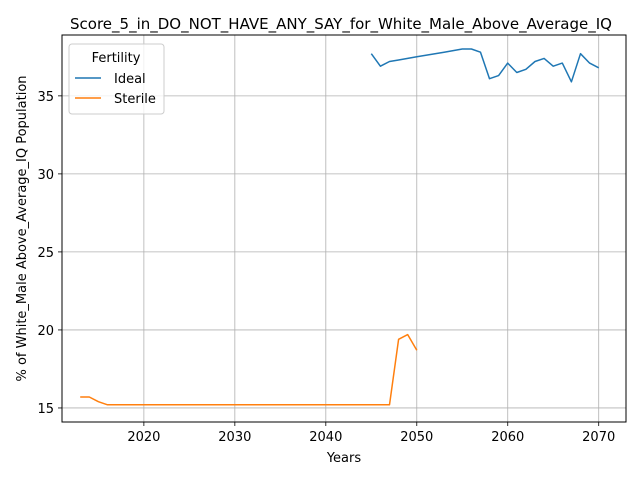 Image resolution: width=640 pixels, height=480 pixels. Describe the element at coordinates (130, 79) in the screenshot. I see `legend-label-ideal: Ideal` at that location.